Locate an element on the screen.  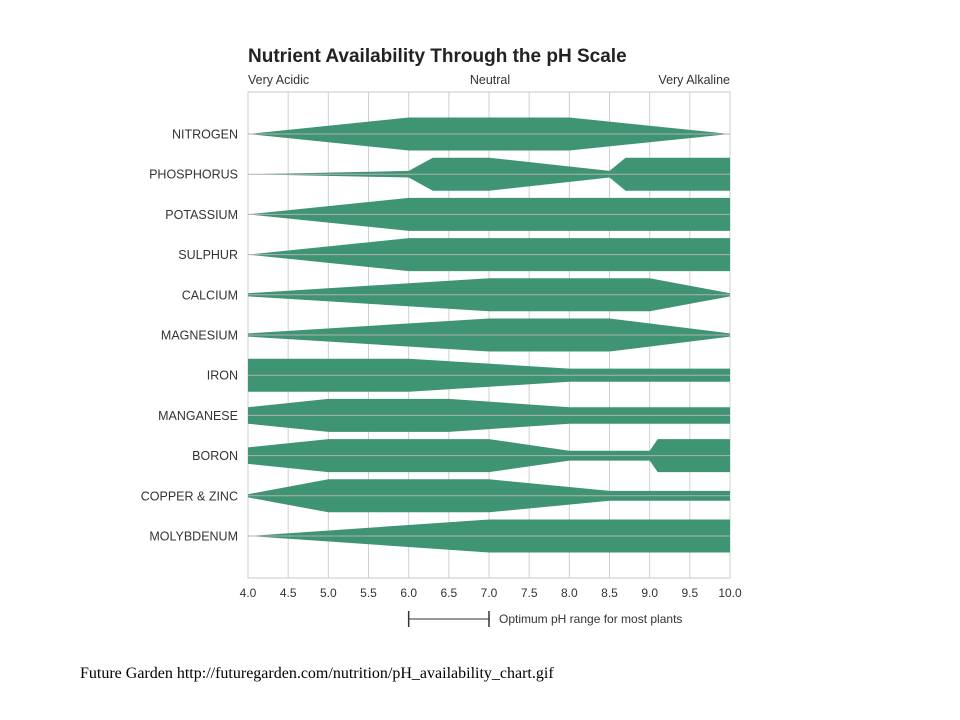
nutrient-label-molybdenum: MOLYBDENUM is located at coordinates (193, 537).